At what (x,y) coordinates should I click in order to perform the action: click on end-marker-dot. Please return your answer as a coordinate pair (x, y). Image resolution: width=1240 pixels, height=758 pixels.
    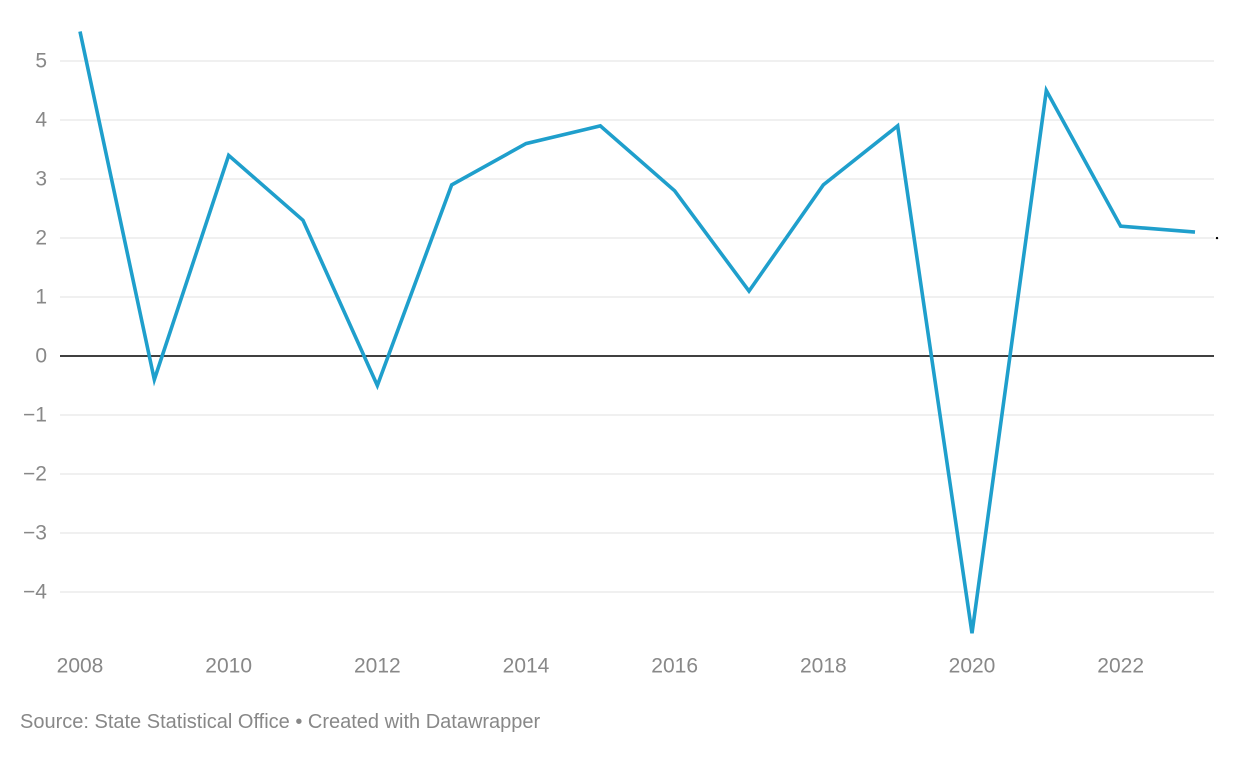
    Looking at the image, I should click on (1217, 238).